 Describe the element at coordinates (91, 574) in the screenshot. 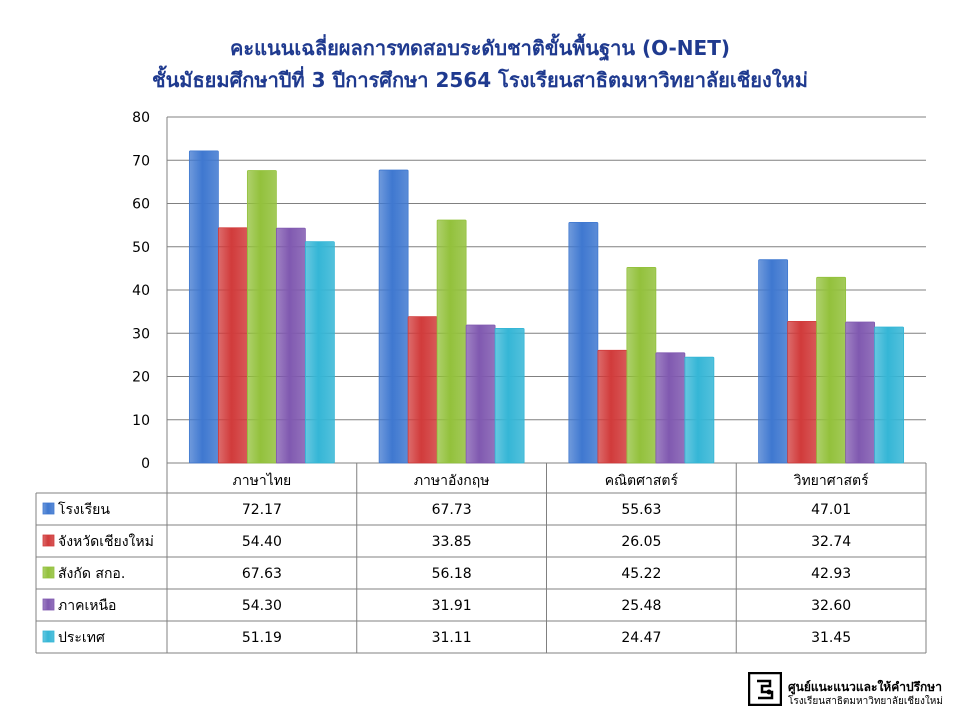

I see `legend-label-2: สังกัด สกอ.` at that location.